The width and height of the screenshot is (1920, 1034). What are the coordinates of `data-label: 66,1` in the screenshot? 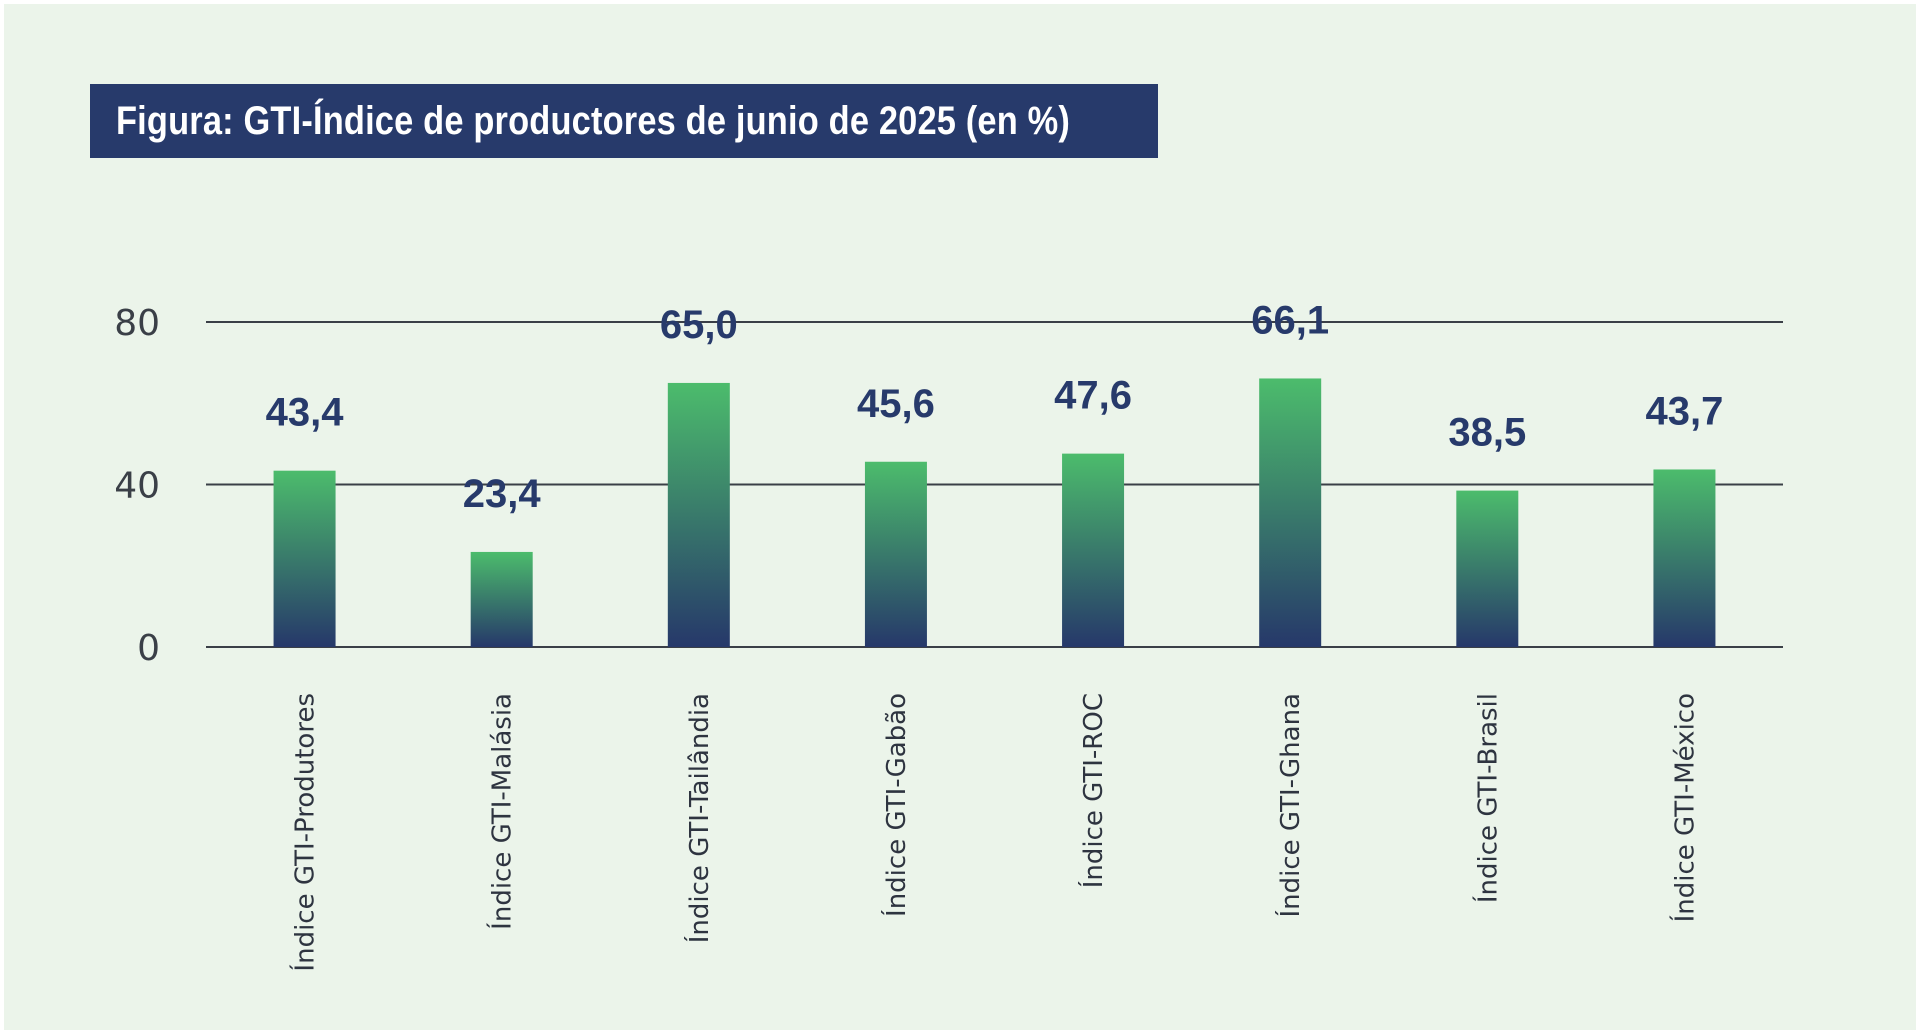 It's located at (1290, 320).